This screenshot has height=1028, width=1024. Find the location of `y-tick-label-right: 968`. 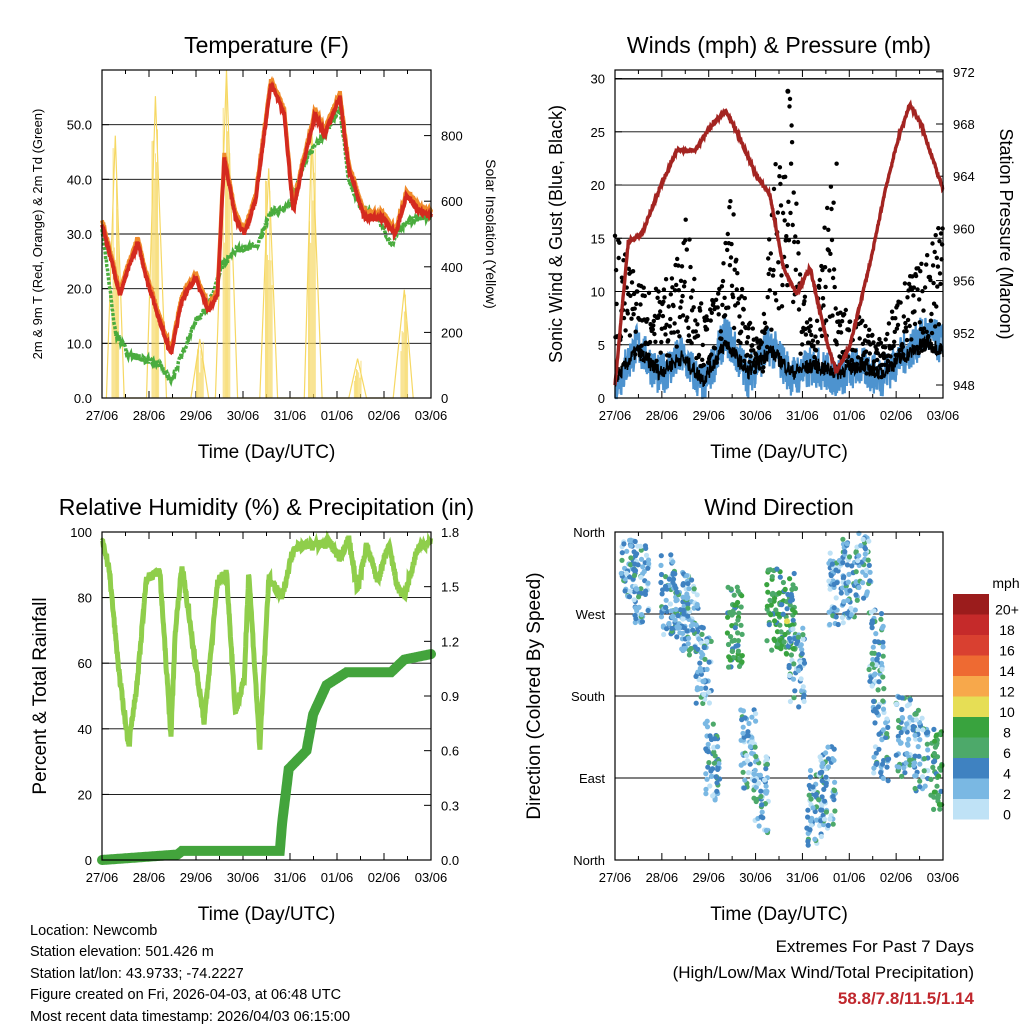

y-tick-label-right: 968 is located at coordinates (964, 124).